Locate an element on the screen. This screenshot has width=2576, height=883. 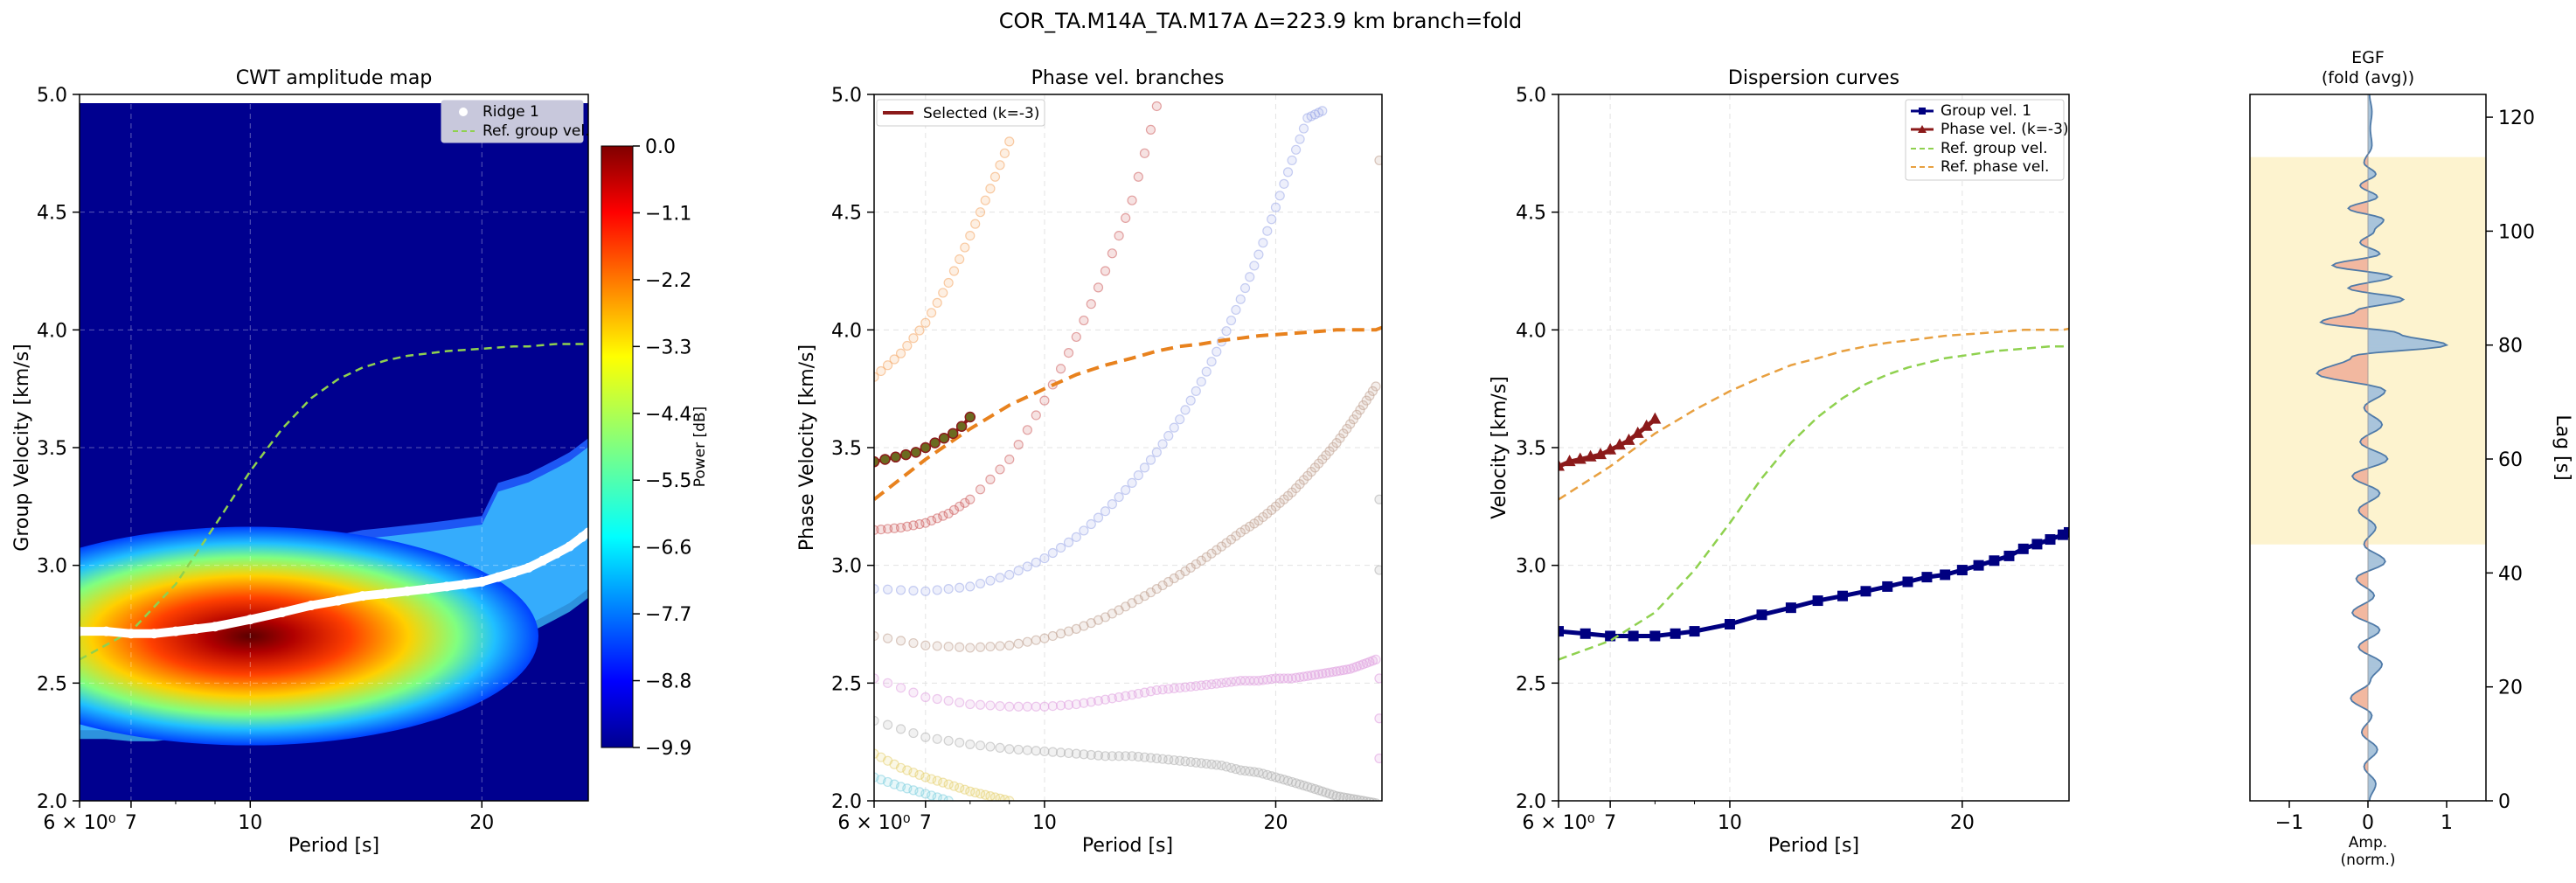
colorbar-tick-label: 0.0 is located at coordinates (661, 147).